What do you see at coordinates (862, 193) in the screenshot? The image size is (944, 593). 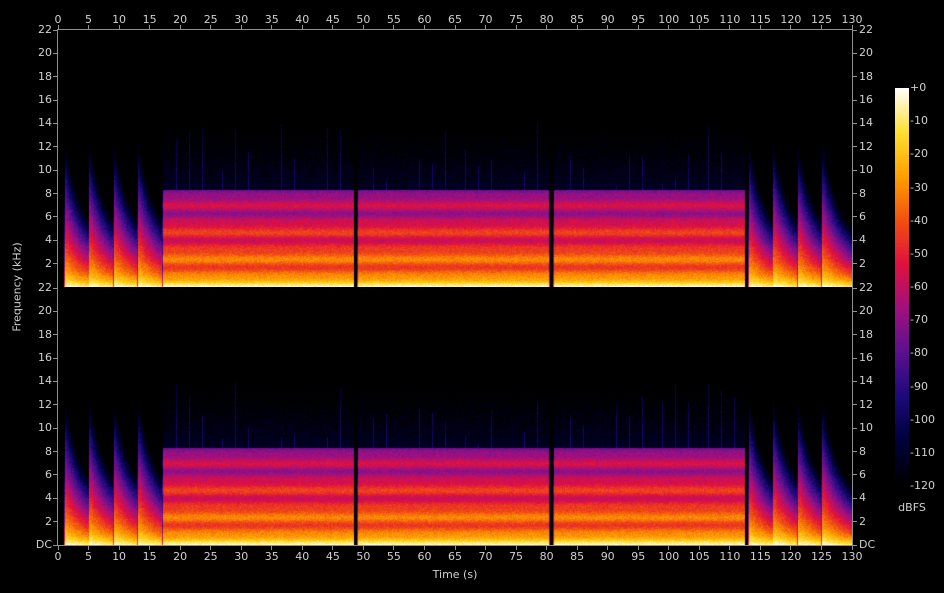 I see `y-tick-label-right: 8` at bounding box center [862, 193].